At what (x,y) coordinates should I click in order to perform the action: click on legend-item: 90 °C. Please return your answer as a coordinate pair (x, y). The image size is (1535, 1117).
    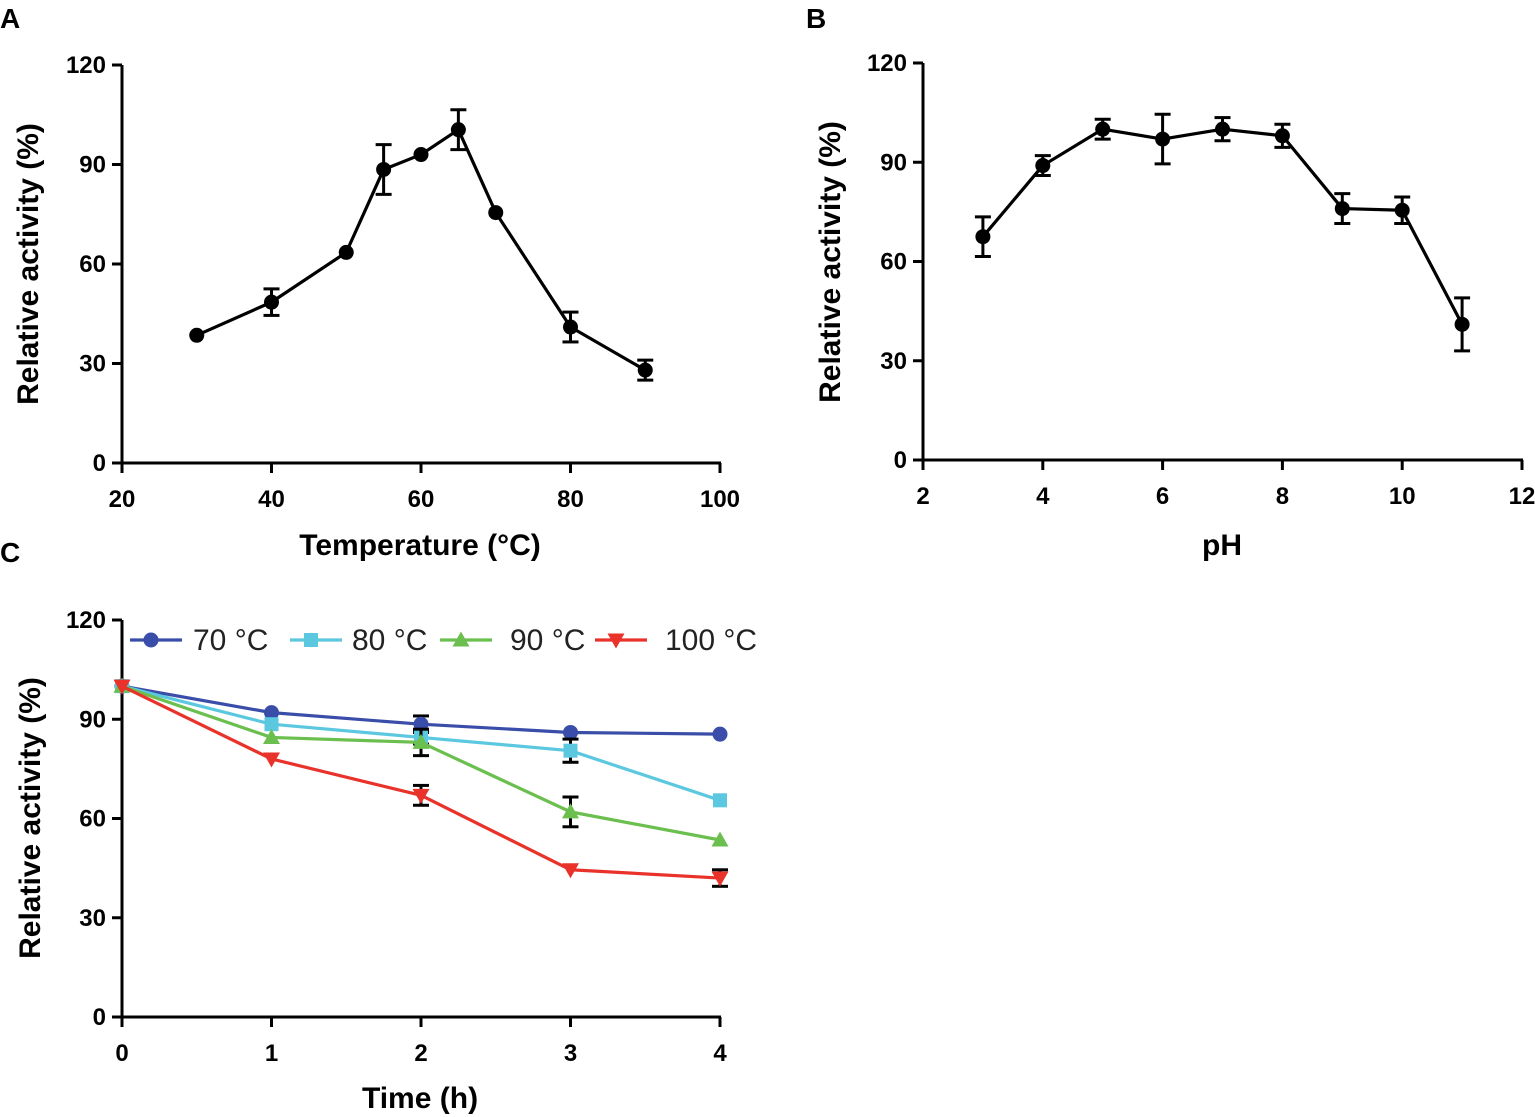
    Looking at the image, I should click on (512, 640).